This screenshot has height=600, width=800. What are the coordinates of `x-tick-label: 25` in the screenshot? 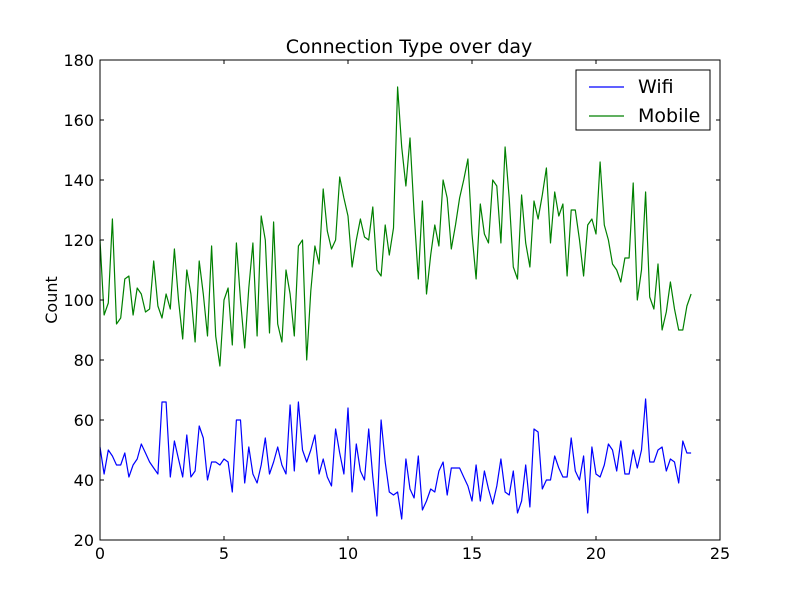 It's located at (720, 553).